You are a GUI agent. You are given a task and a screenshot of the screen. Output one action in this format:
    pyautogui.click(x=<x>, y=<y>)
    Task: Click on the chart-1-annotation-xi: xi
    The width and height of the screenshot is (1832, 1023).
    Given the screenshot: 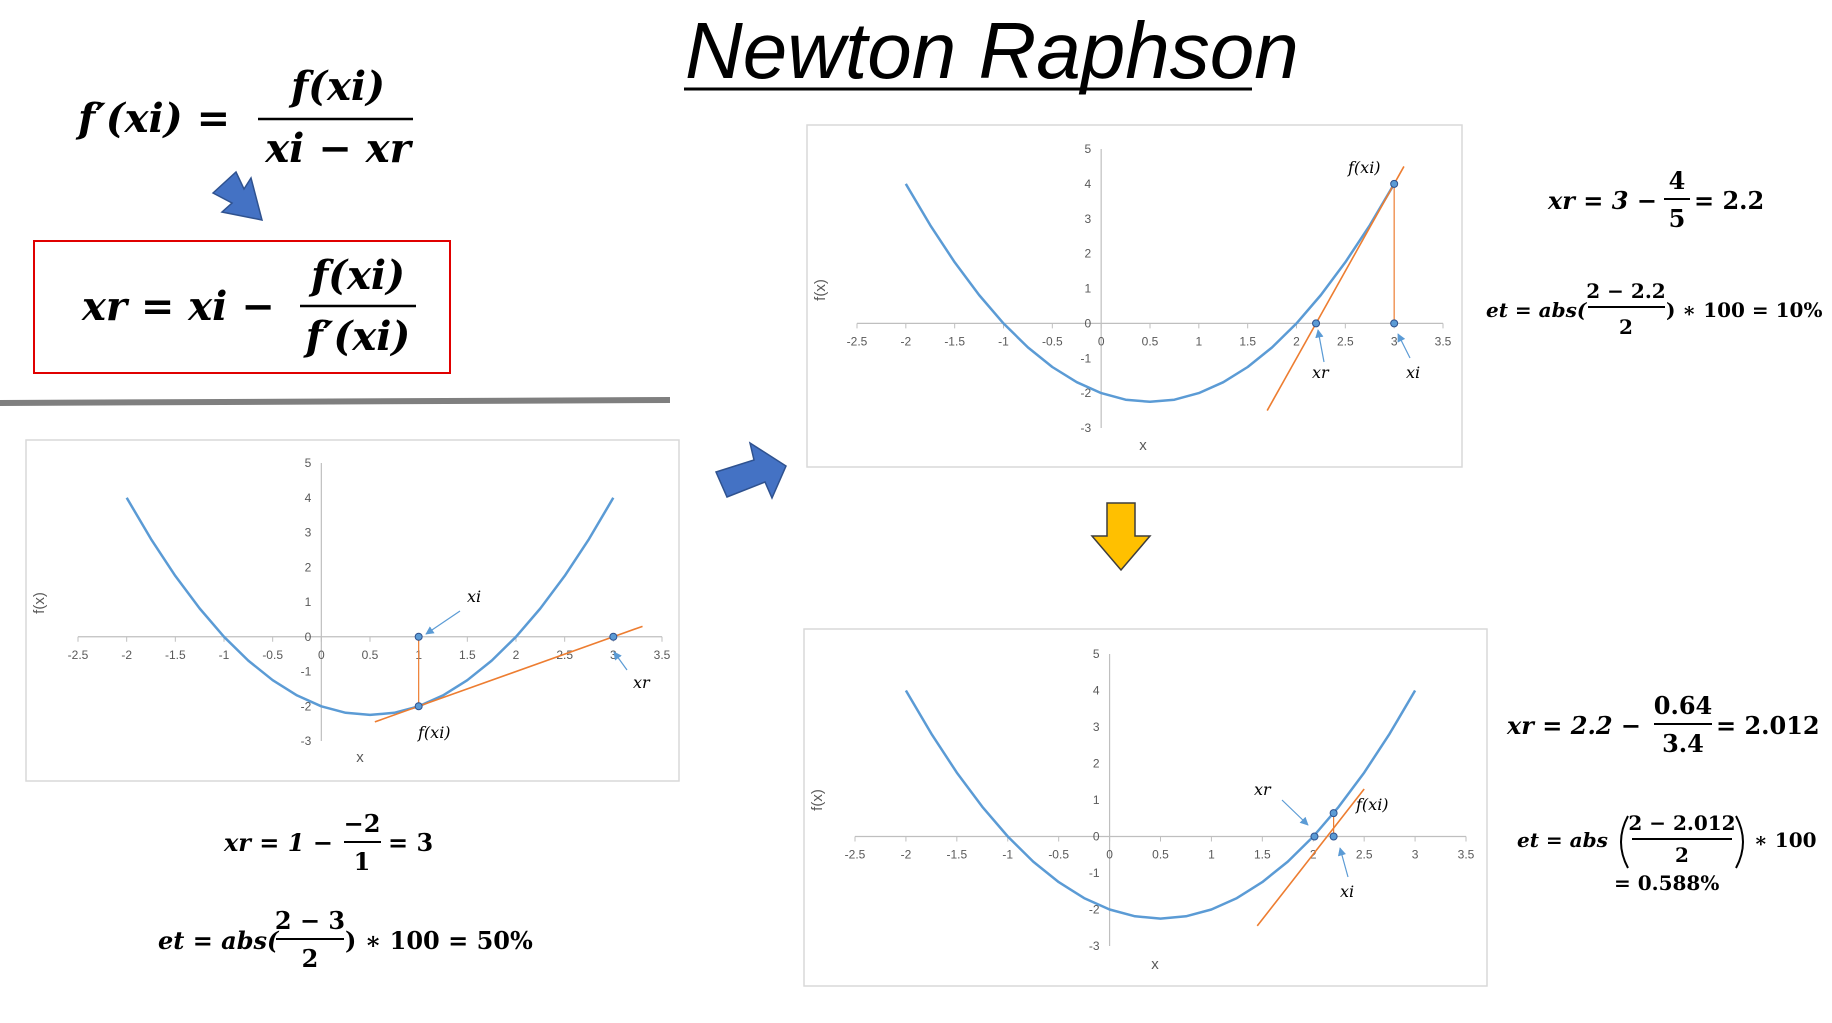 What is the action you would take?
    pyautogui.click(x=474, y=596)
    